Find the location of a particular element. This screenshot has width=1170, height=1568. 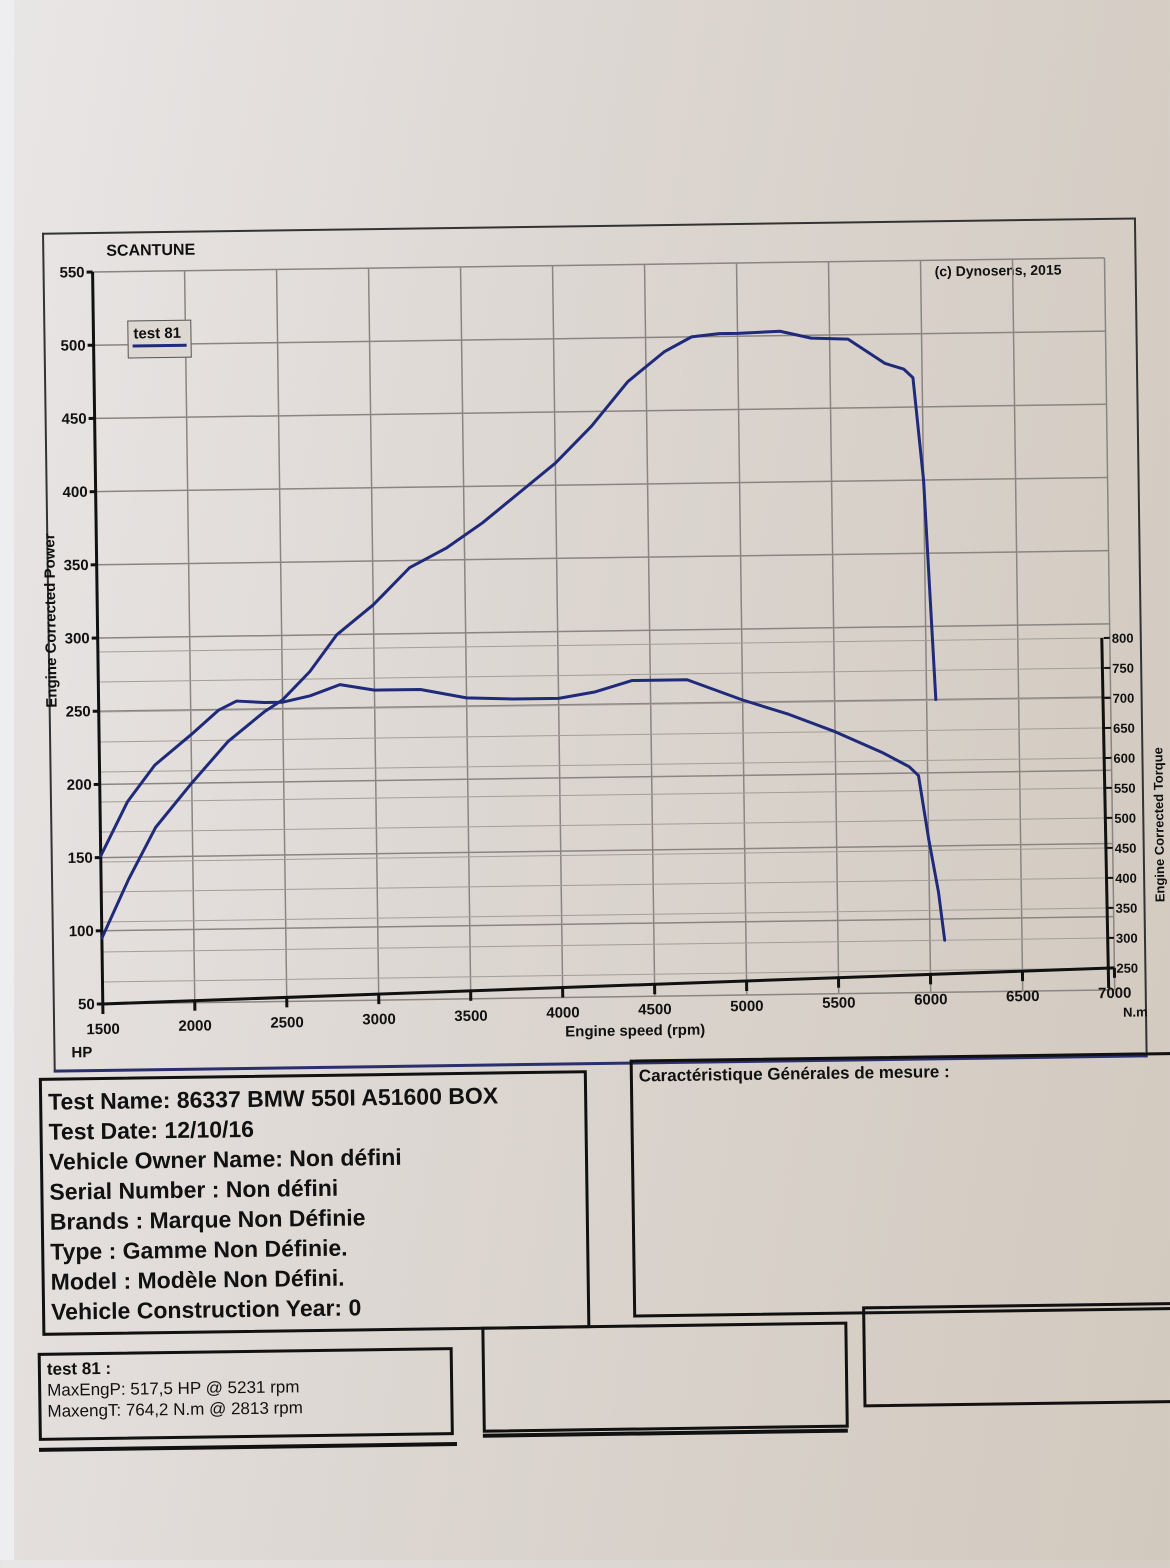

x-tick-label: 3000 is located at coordinates (379, 1019).